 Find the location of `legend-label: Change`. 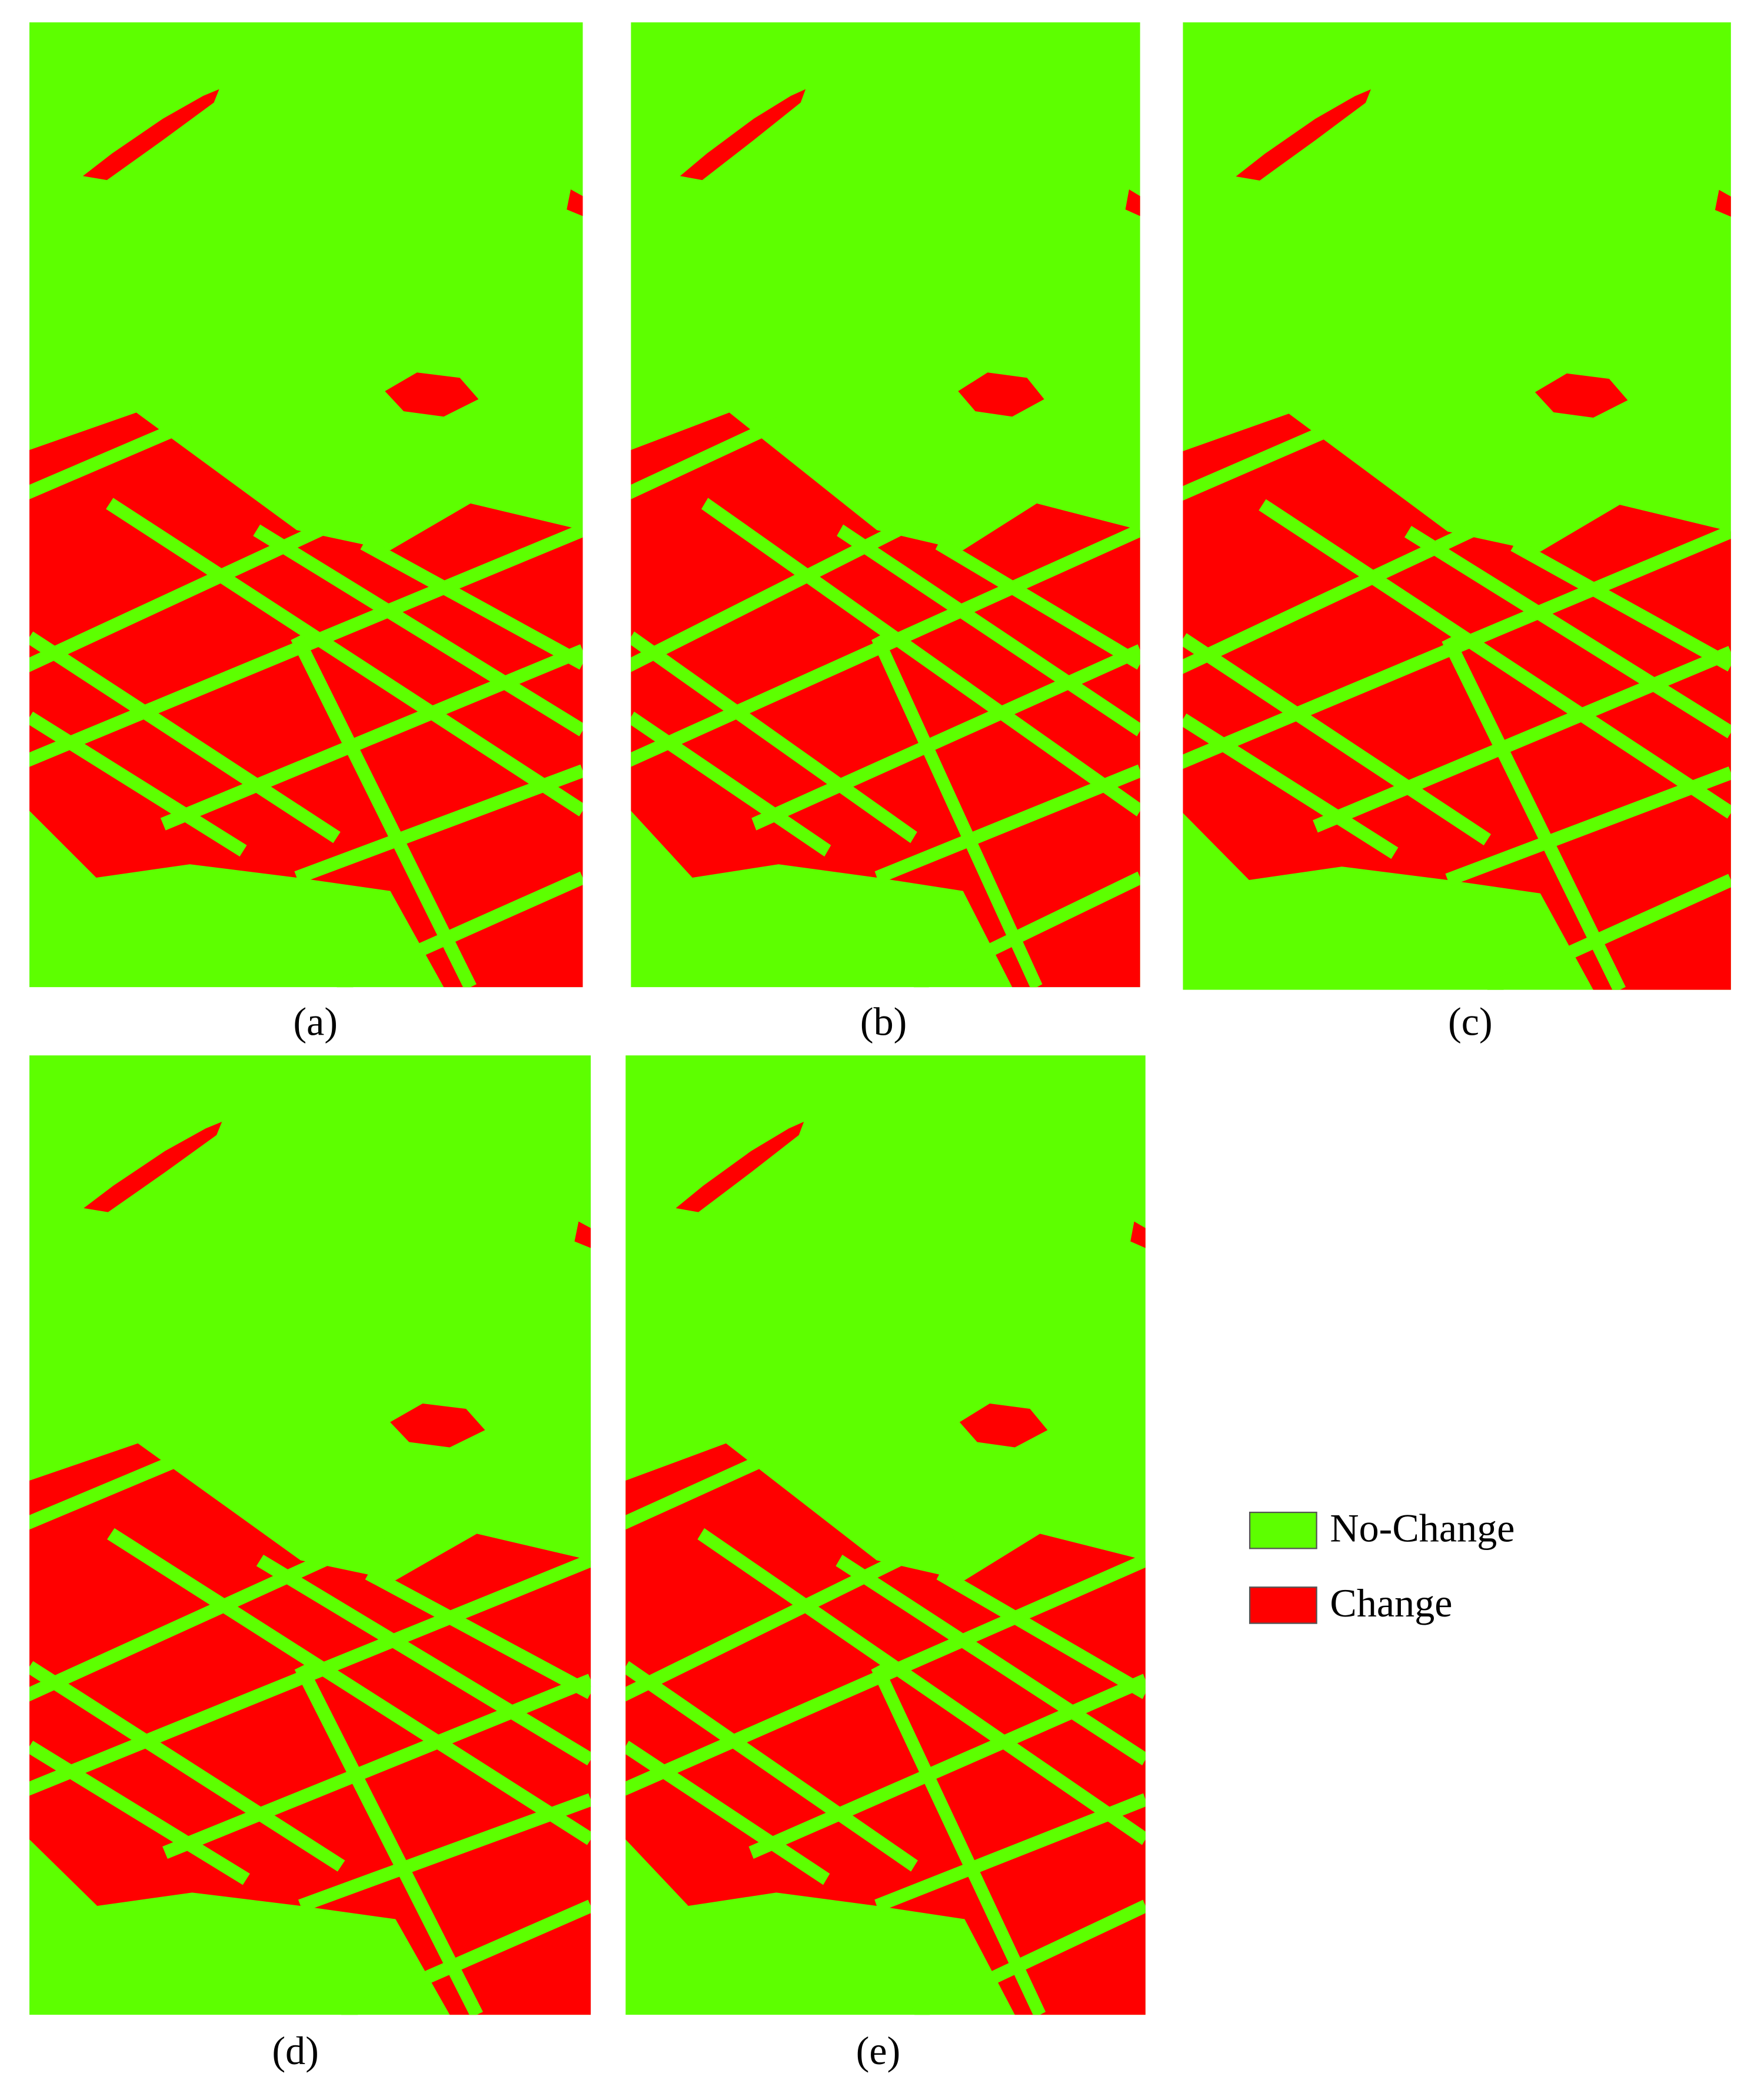

legend-label: Change is located at coordinates (1391, 1603).